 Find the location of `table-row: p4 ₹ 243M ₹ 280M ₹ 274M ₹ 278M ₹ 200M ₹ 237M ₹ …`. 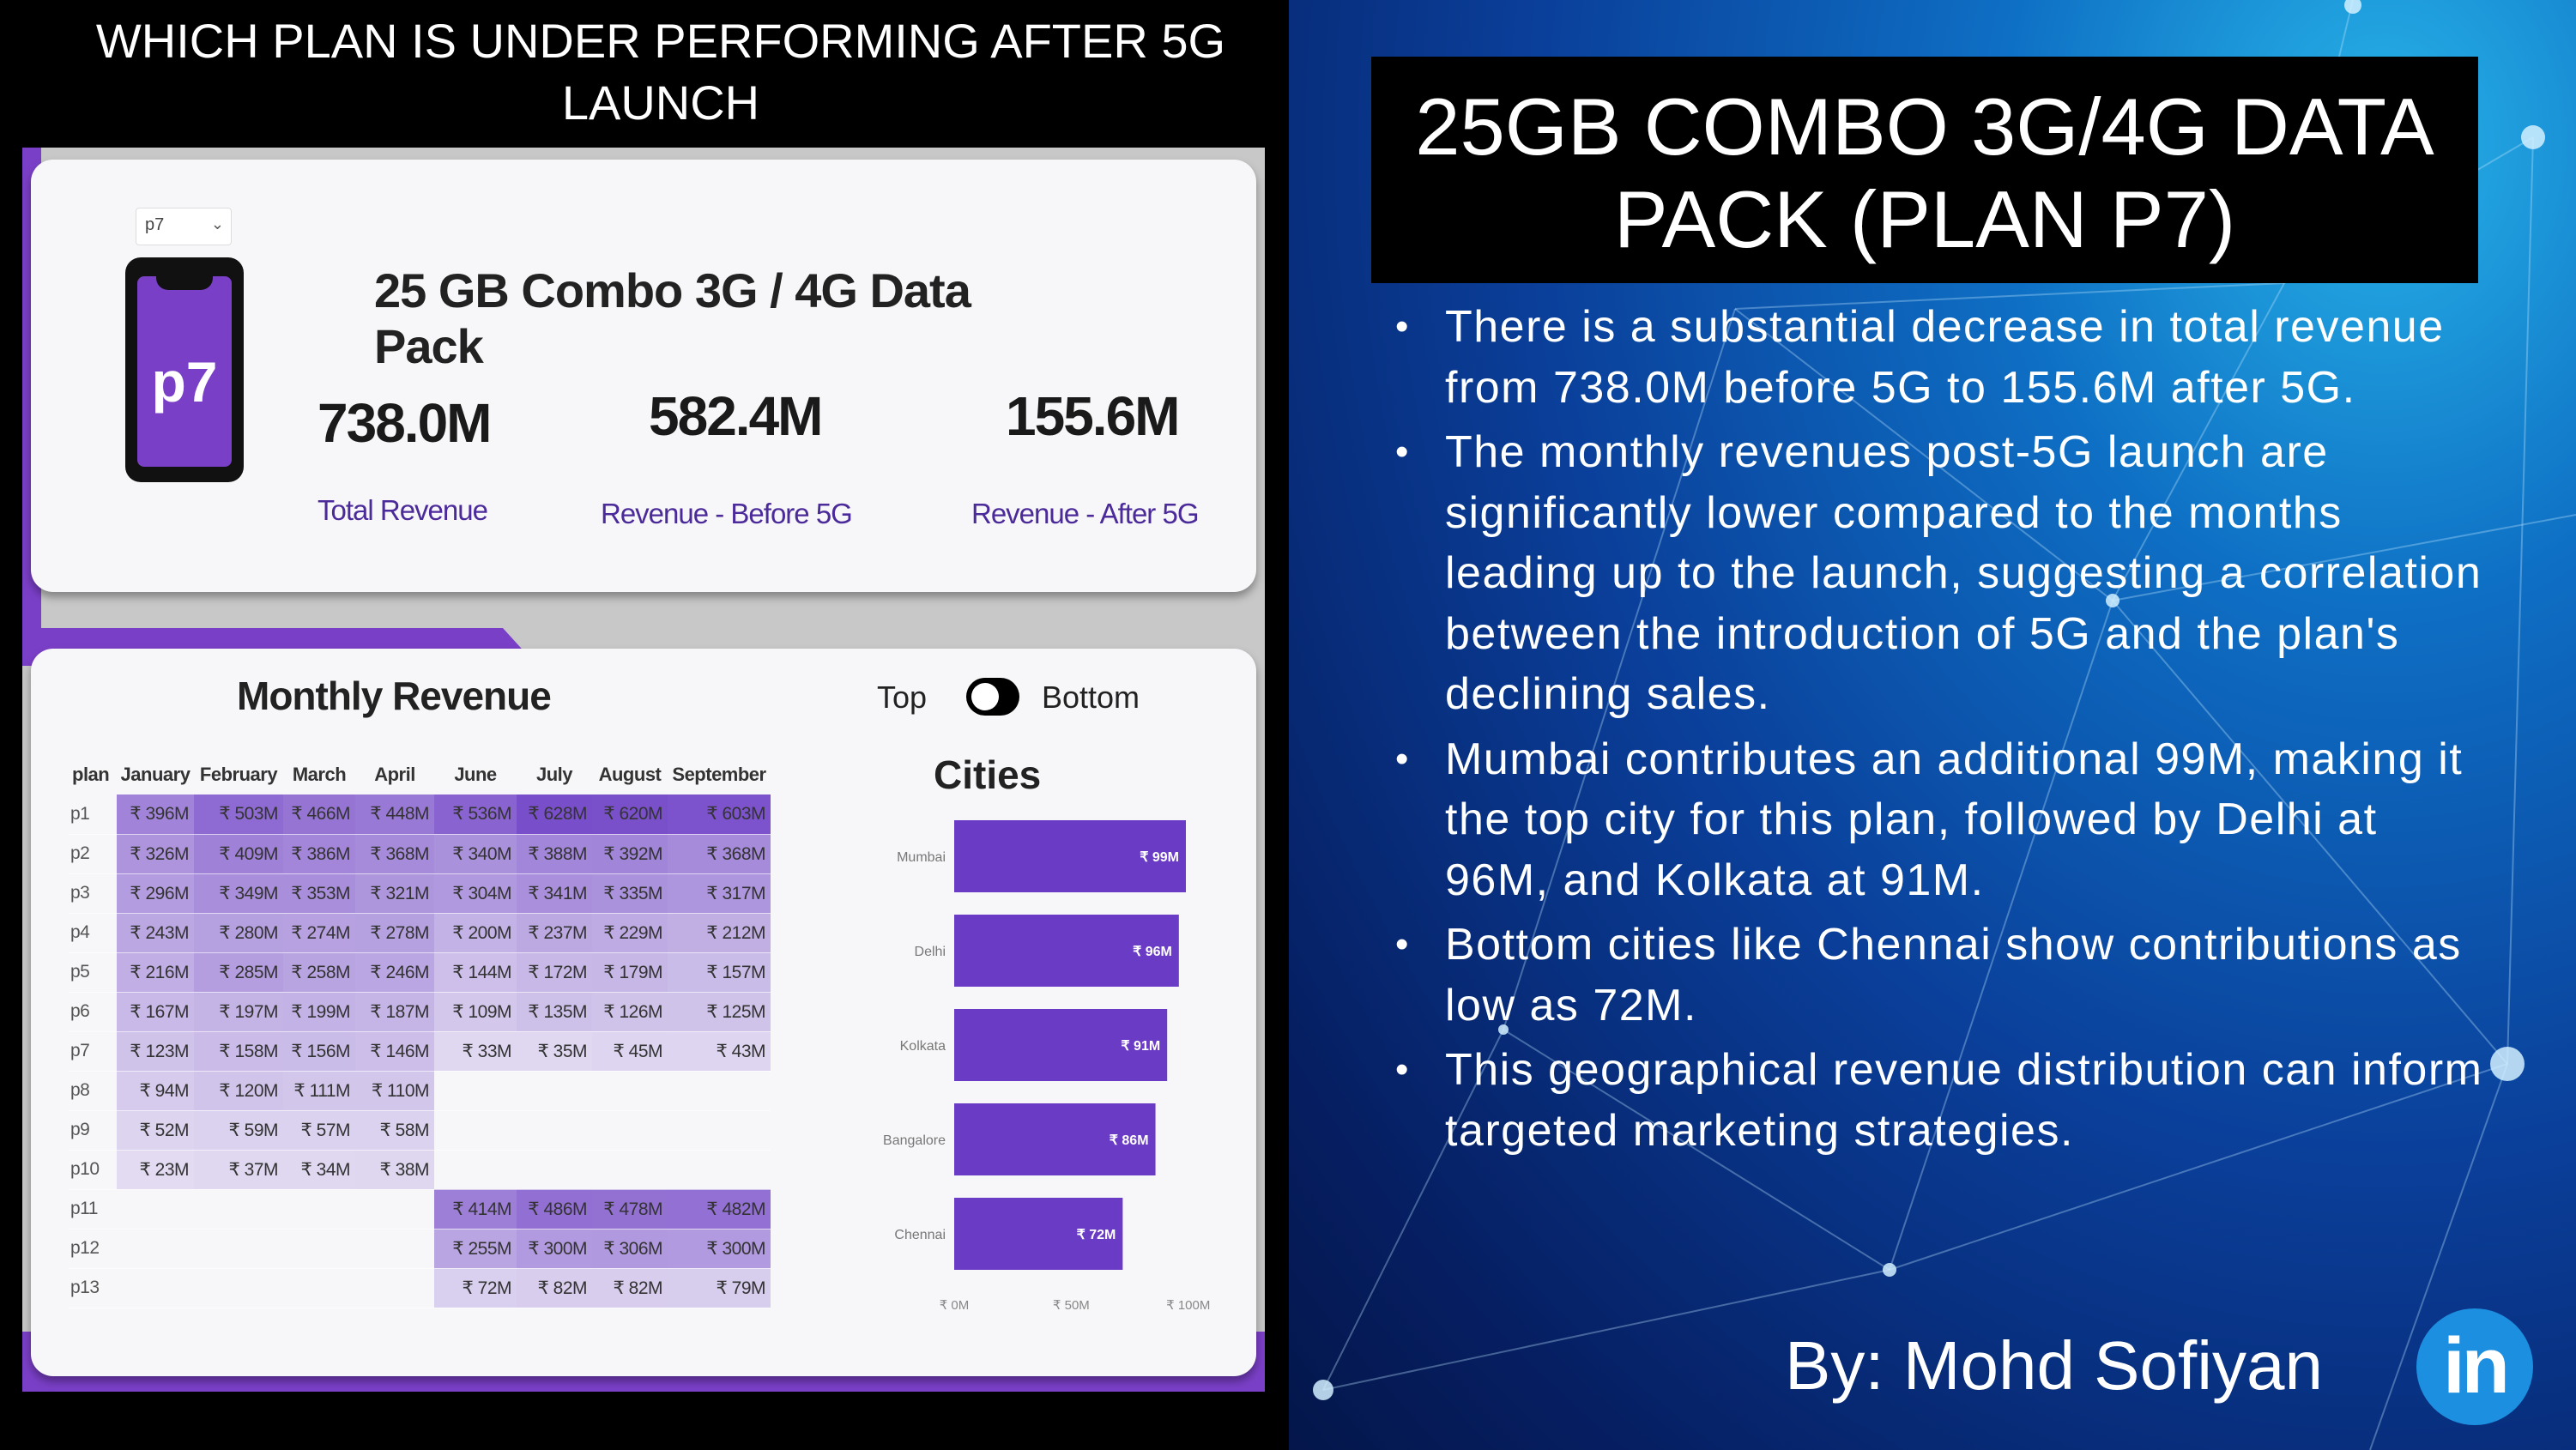

table-row: p4 ₹ 243M ₹ 280M ₹ 274M ₹ 278M ₹ 200M ₹ 237M ₹ … is located at coordinates (420, 933).